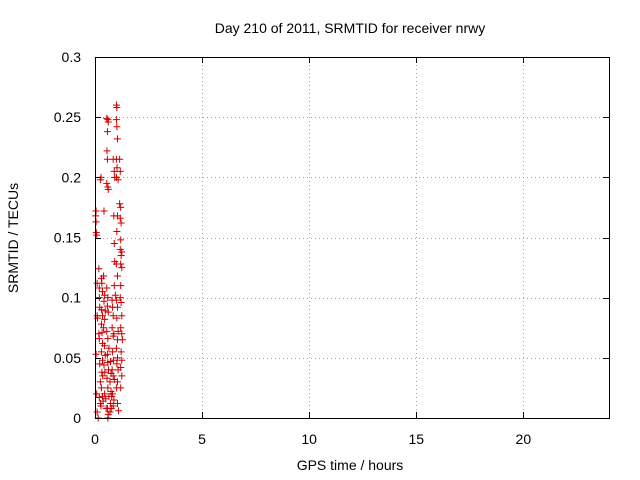 This screenshot has height=480, width=640. I want to click on y-tick-label: 0.15, so click(67, 238).